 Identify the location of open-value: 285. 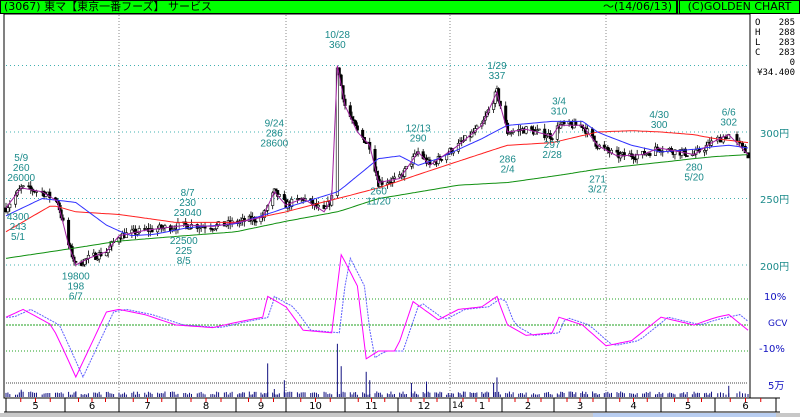
(786, 23).